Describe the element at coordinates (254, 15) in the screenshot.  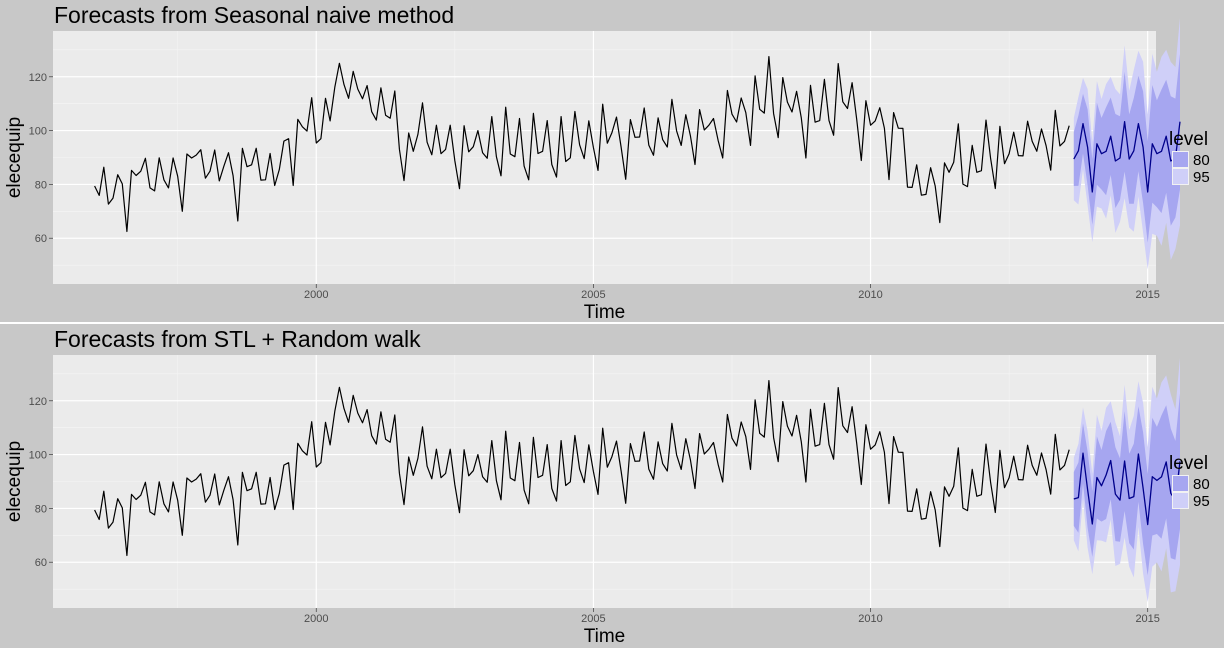
I see `chart-title: Forecasts from Seasonal naive method` at that location.